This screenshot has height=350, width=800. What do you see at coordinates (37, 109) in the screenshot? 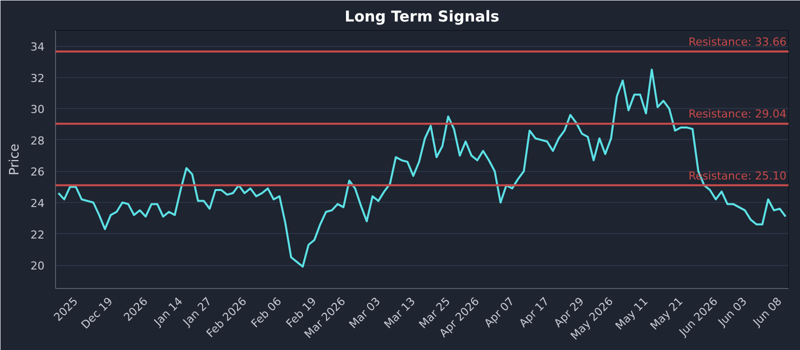
I see `y-tick-label: 30` at bounding box center [37, 109].